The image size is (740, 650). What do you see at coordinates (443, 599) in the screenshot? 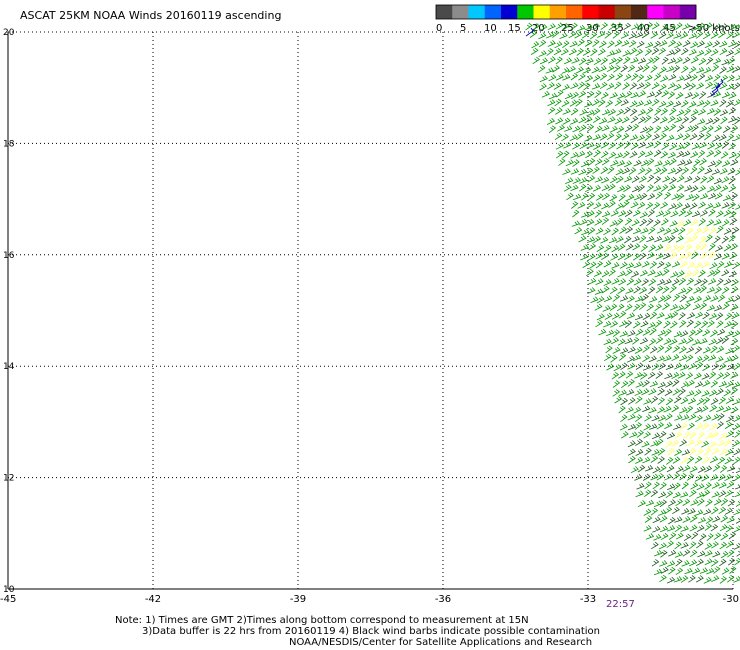
I see `lon-tick-label: -36` at bounding box center [443, 599].